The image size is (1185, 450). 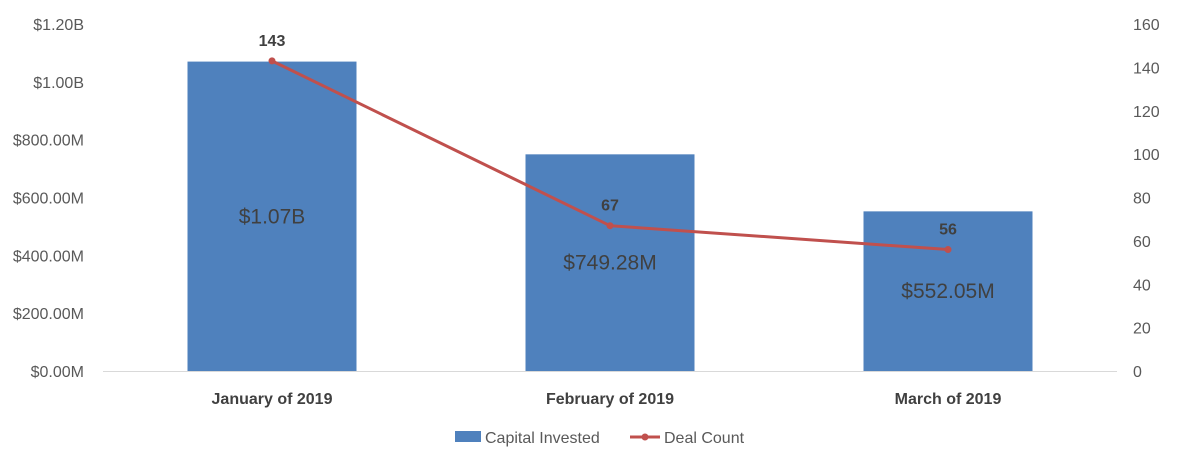 I want to click on legend-swatch-capital-invested, so click(x=468, y=436).